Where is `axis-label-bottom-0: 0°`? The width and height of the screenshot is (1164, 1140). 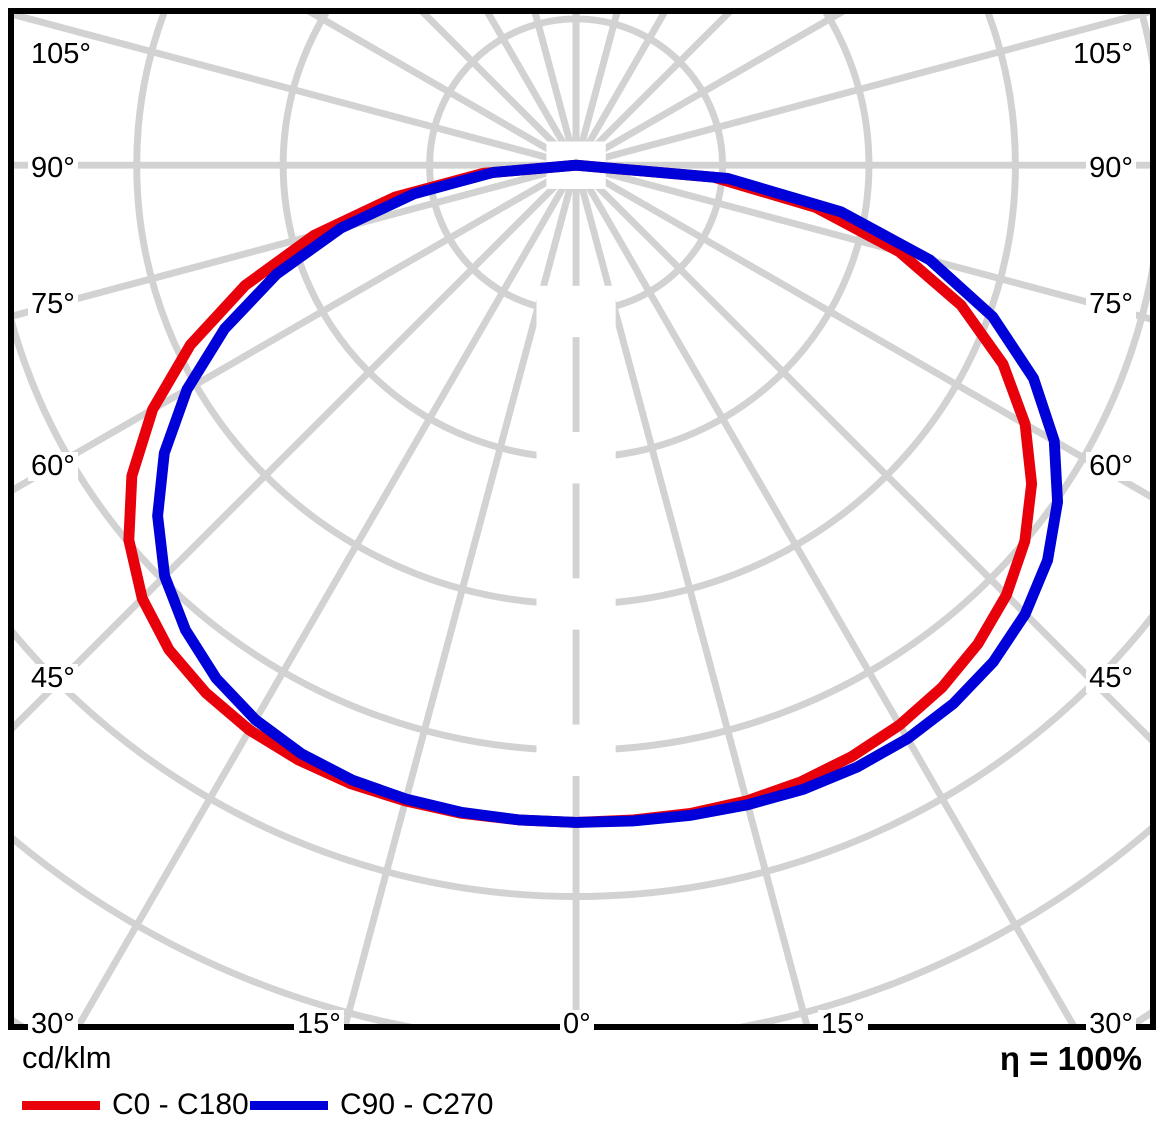
axis-label-bottom-0: 0° is located at coordinates (577, 1024).